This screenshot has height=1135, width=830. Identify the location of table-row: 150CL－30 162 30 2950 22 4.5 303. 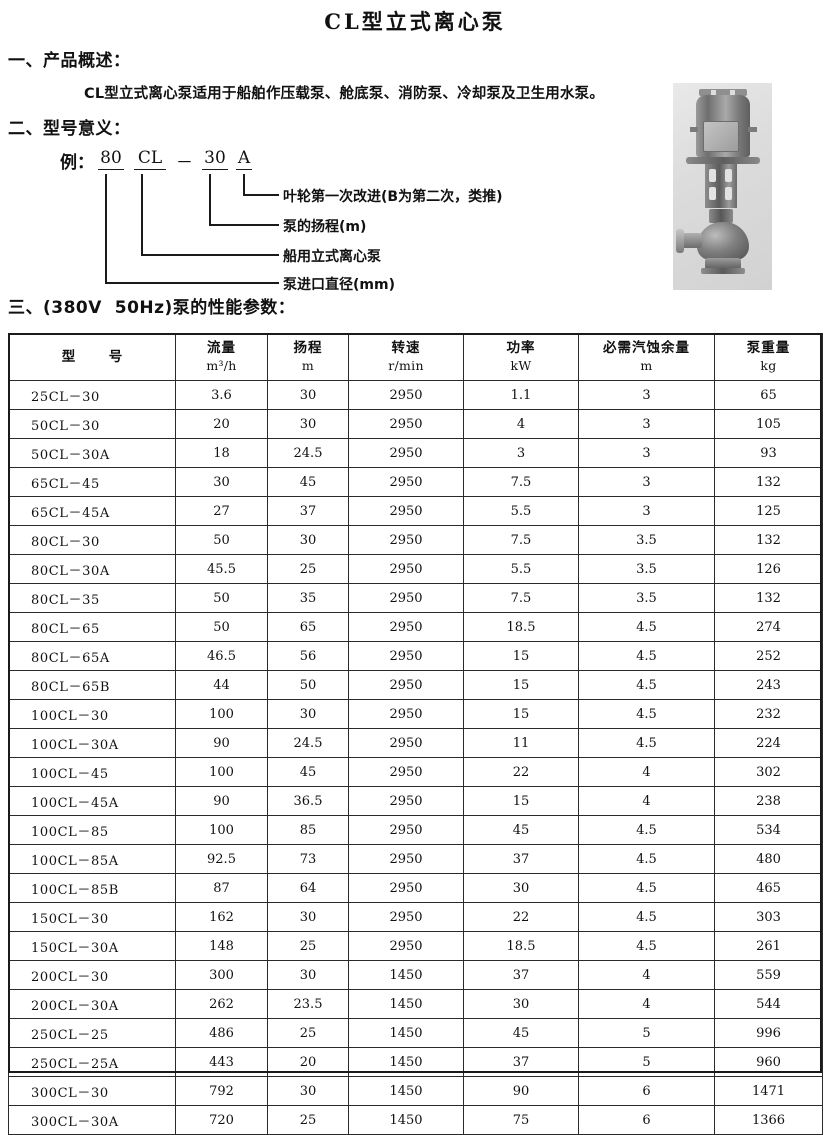
(415, 917).